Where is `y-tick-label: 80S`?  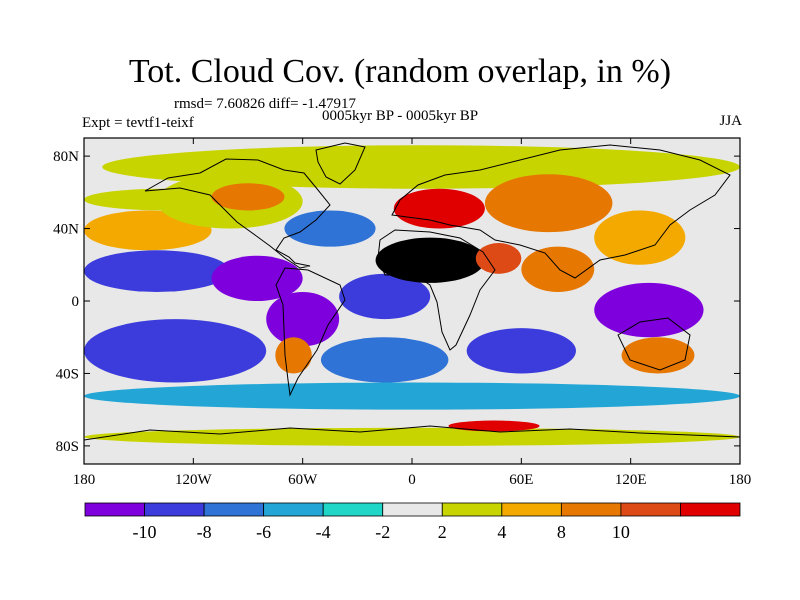 y-tick-label: 80S is located at coordinates (67, 447).